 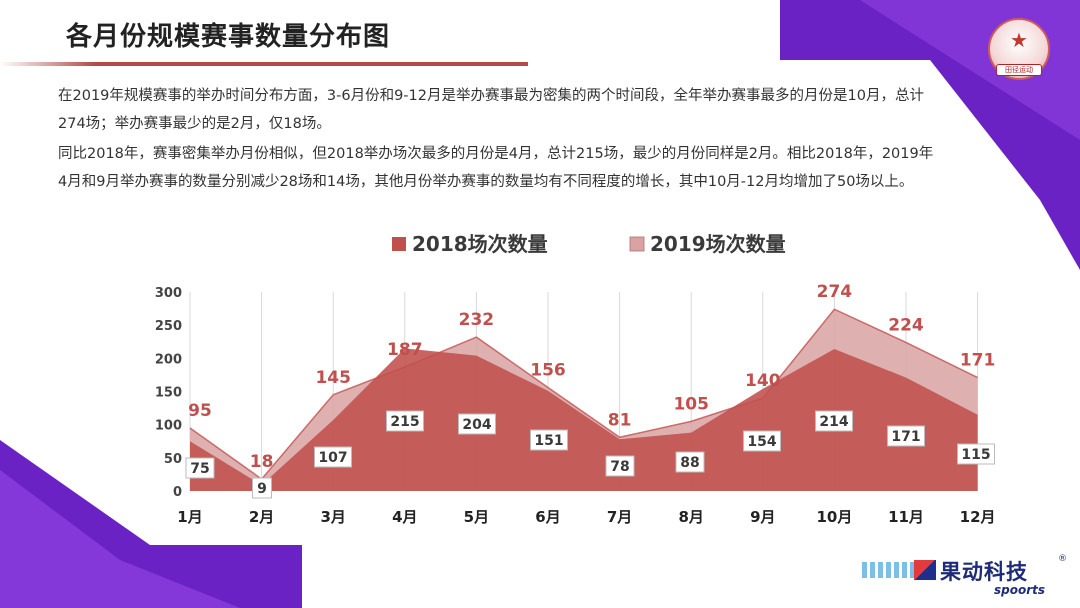 I want to click on x-tick-label: 12月, so click(x=978, y=517).